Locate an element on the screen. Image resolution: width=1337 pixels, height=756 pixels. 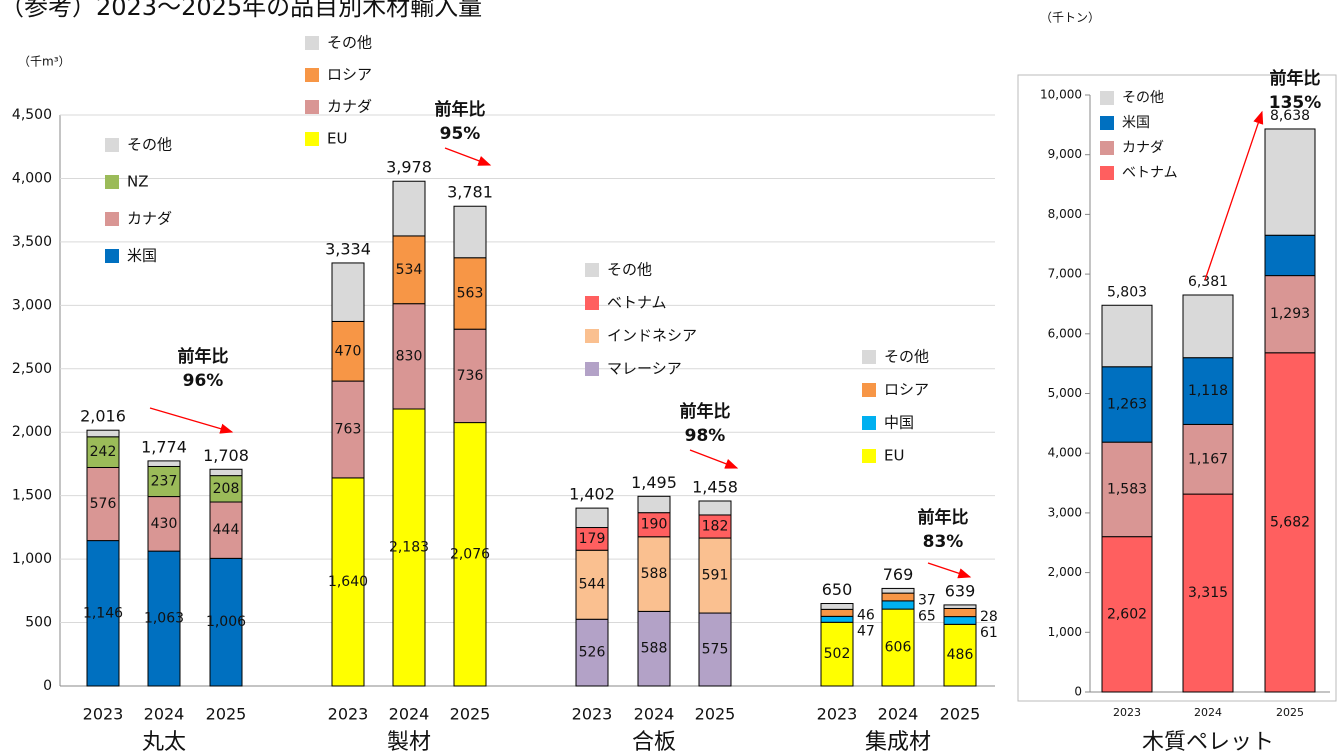
data-label: 544 is located at coordinates (592, 585).